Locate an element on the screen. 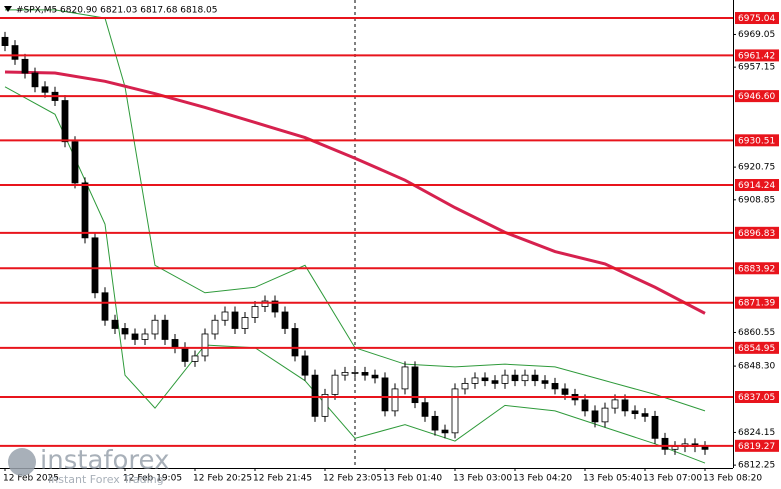  y-tick-label: 6860.55 is located at coordinates (756, 333).